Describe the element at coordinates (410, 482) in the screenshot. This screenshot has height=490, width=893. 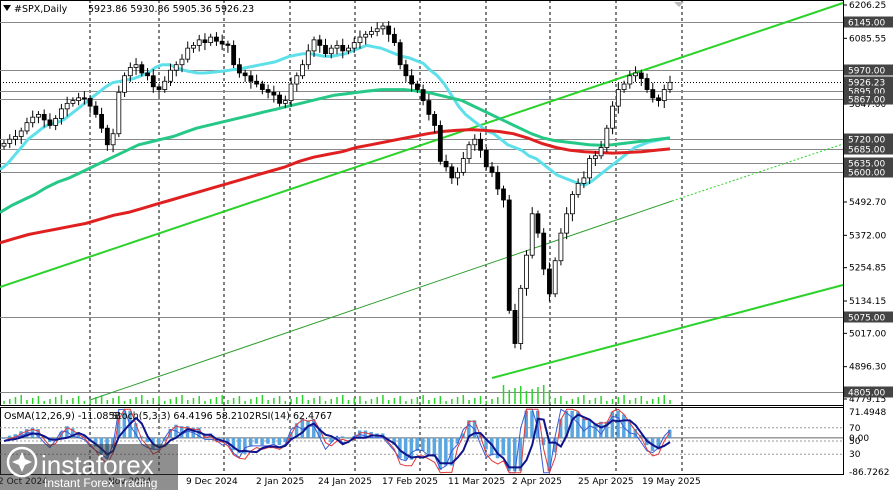
I see `time-tick-label: 17 Feb 2025` at that location.